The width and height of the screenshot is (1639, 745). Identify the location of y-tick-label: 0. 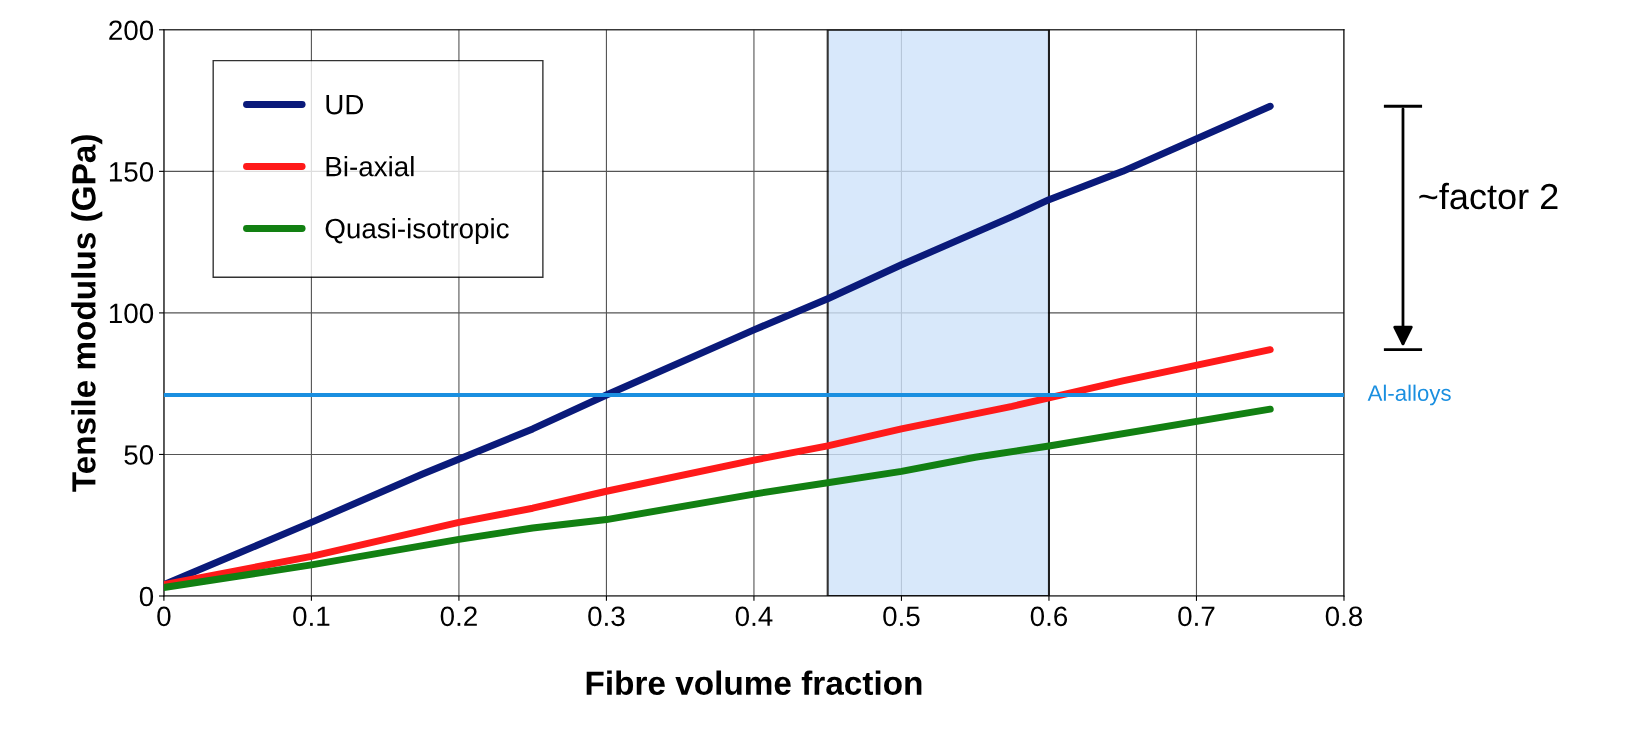
(146, 596).